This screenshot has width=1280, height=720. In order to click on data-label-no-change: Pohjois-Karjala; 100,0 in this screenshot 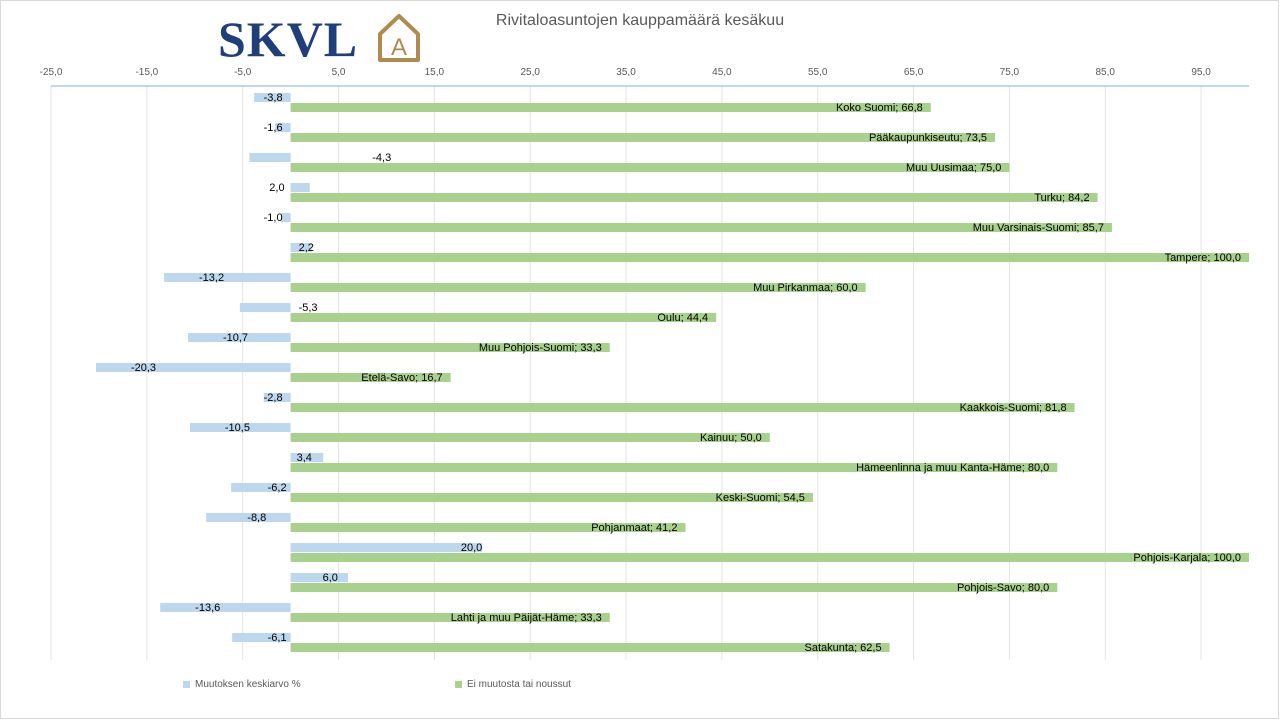, I will do `click(1187, 558)`.